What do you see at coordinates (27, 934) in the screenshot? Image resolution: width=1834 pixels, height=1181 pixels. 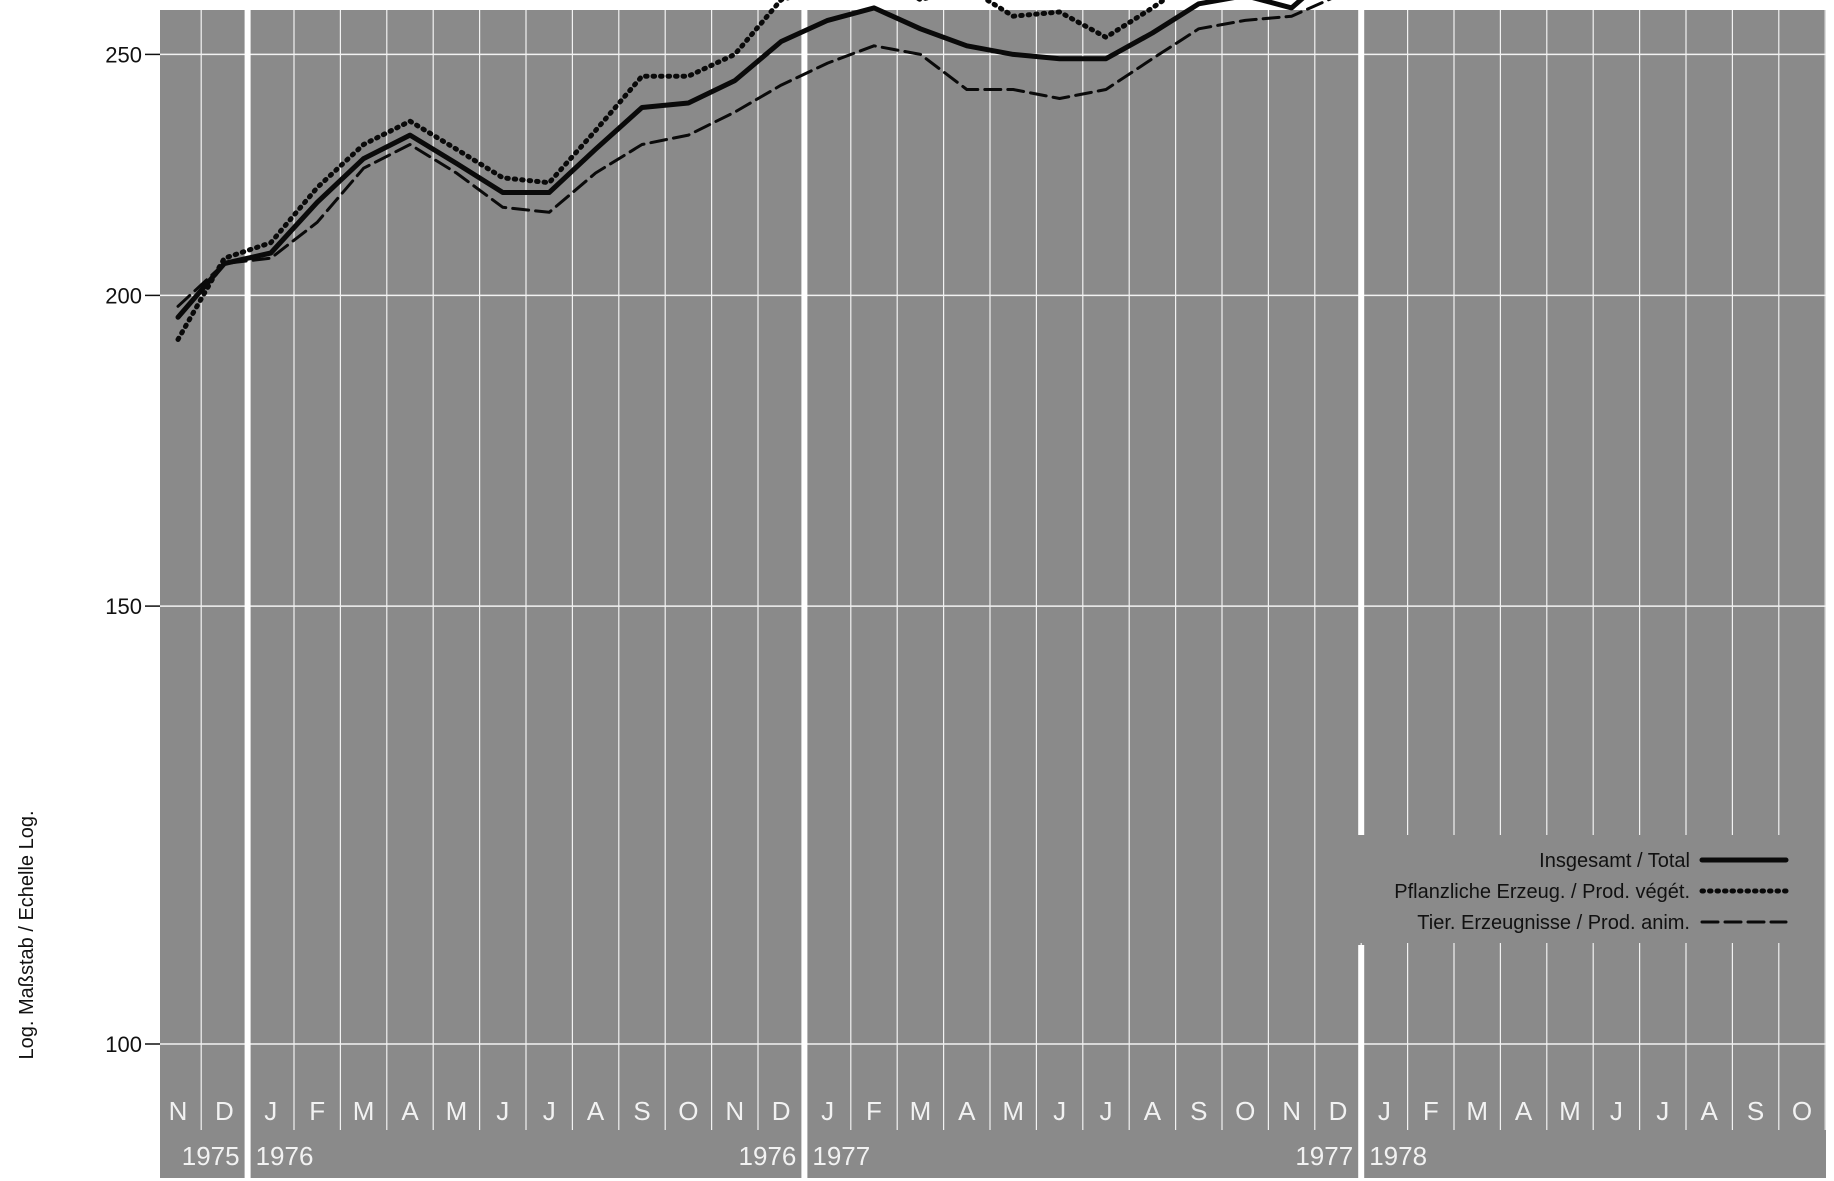 I see `y-axis-label: Log. Maßstab / Echelle Log.` at bounding box center [27, 934].